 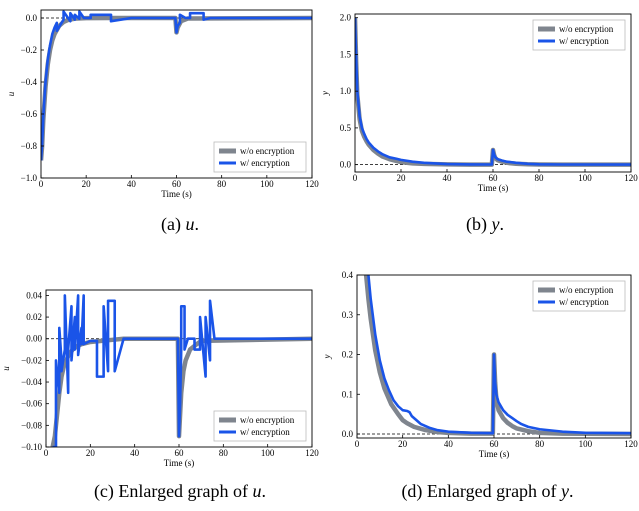 I want to click on y-tick-label: 1.0, so click(x=346, y=91).